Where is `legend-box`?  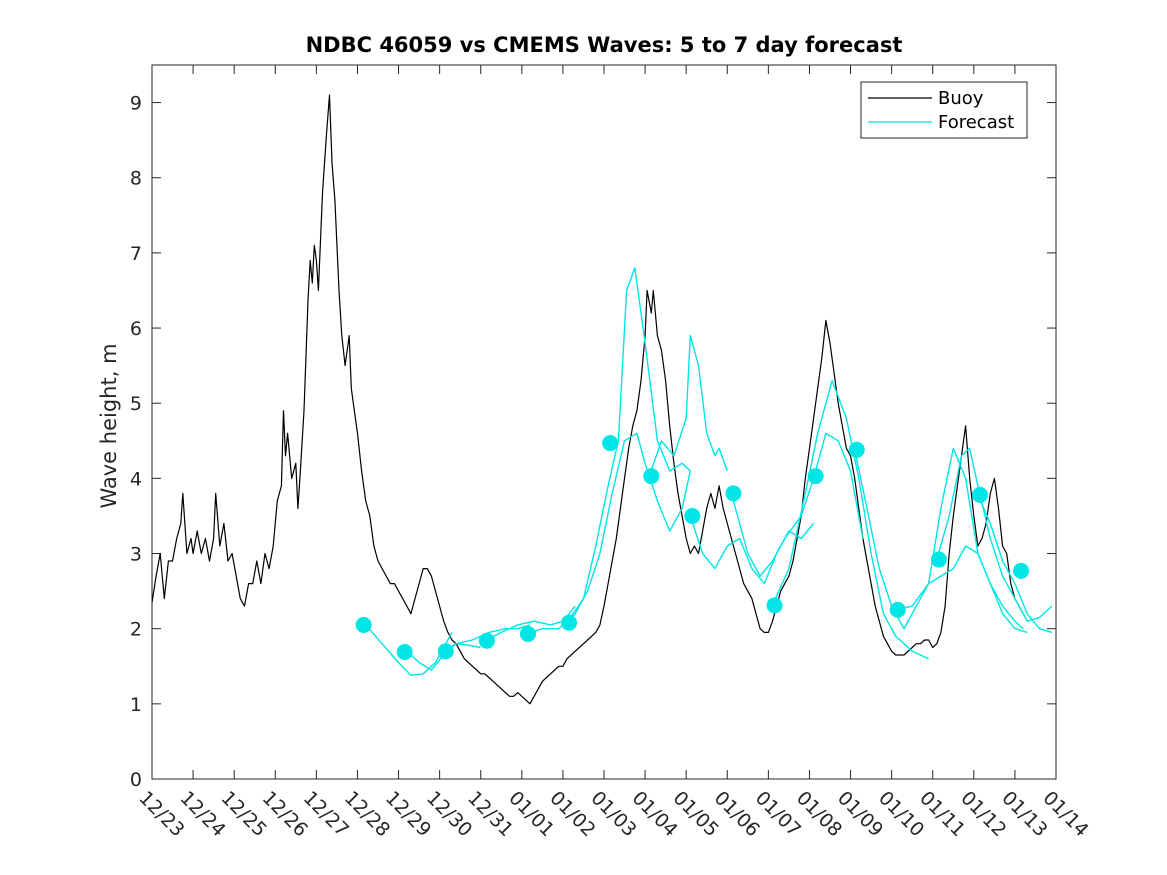 legend-box is located at coordinates (944, 110).